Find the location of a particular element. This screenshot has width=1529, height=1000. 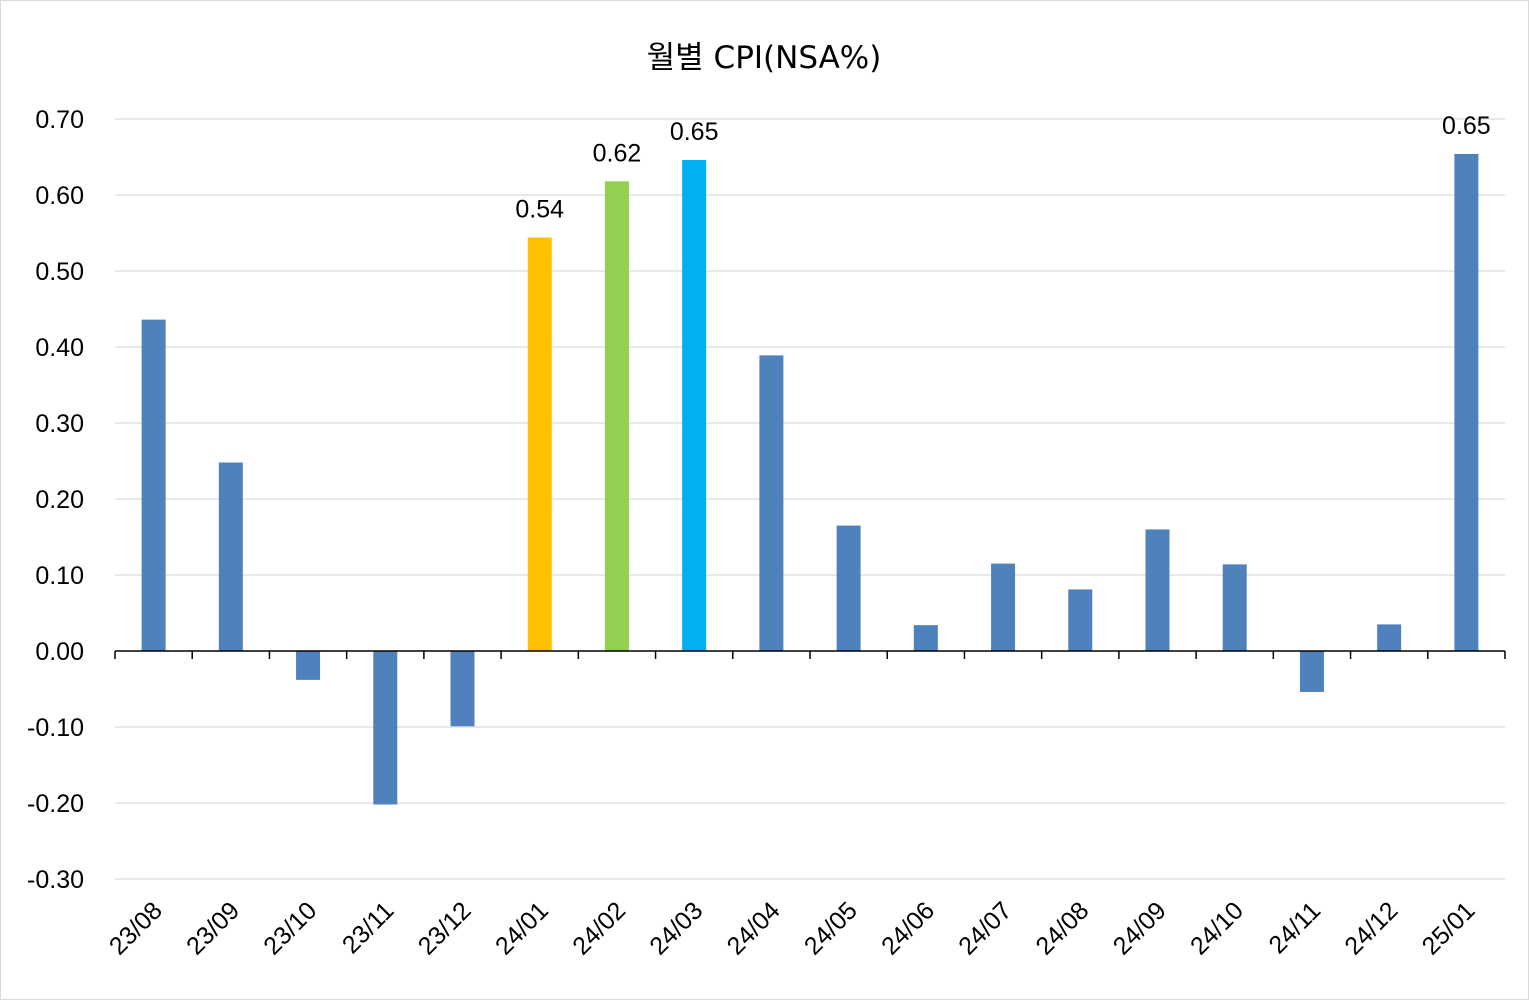

x-tick-label: 24/03 is located at coordinates (676, 928).